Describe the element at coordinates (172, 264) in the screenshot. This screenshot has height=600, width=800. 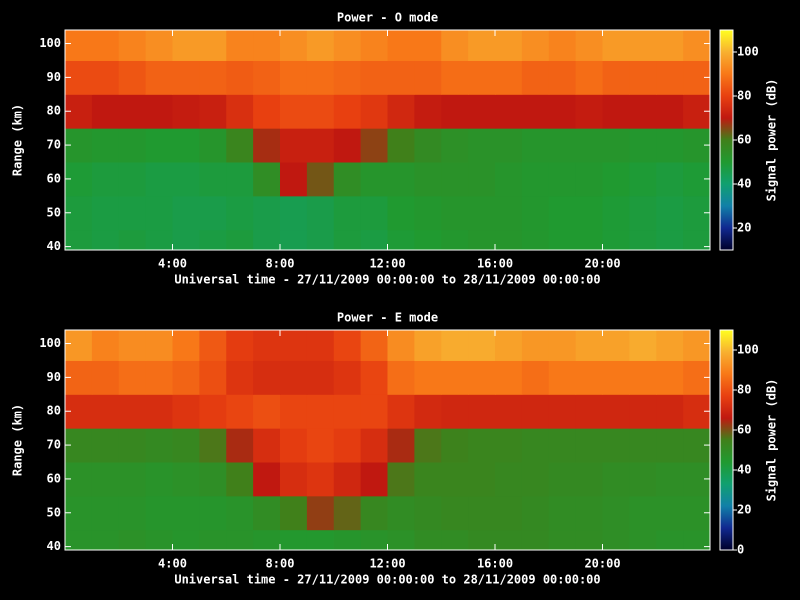
I see `x-tick-label: 4:00` at that location.